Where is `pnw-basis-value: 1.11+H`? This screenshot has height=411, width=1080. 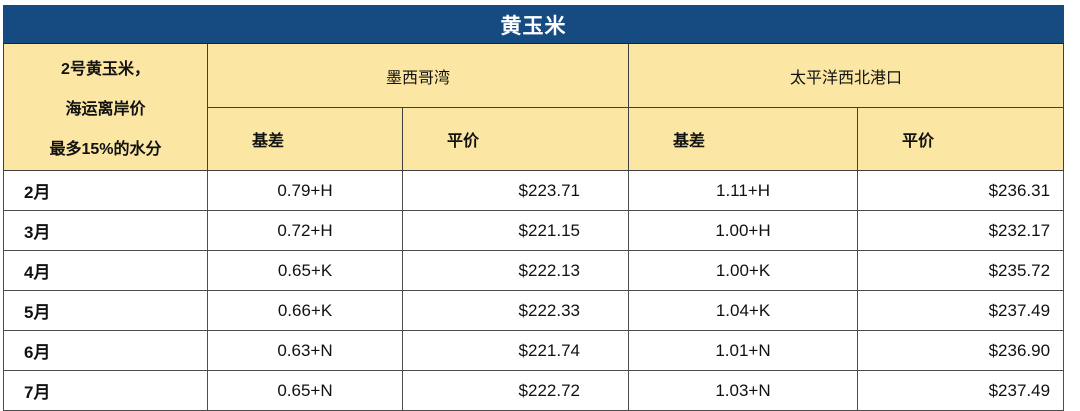 pnw-basis-value: 1.11+H is located at coordinates (743, 190).